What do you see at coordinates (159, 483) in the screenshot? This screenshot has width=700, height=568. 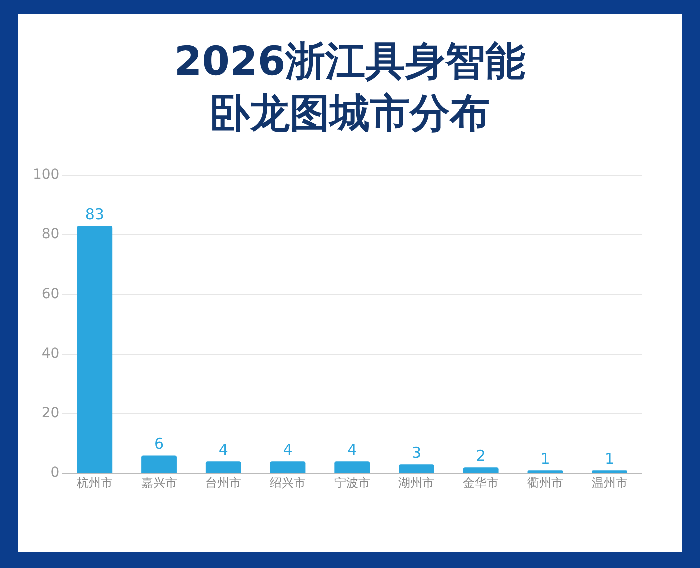 I see `x-tick-label: 嘉兴市` at bounding box center [159, 483].